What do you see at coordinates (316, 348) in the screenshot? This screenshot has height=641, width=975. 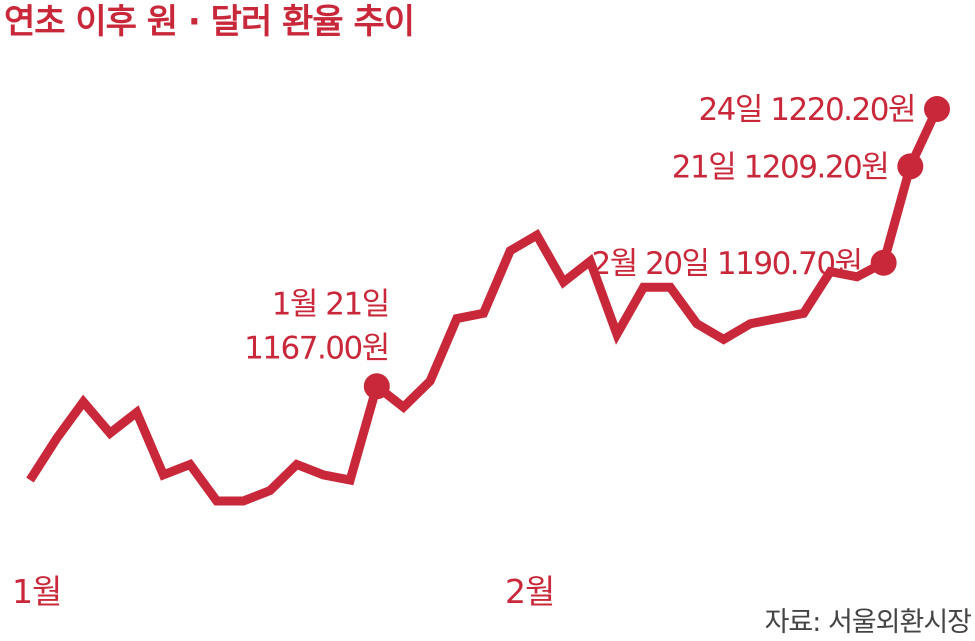 I see `annotation-label-0-line-1: 1167.00원` at bounding box center [316, 348].